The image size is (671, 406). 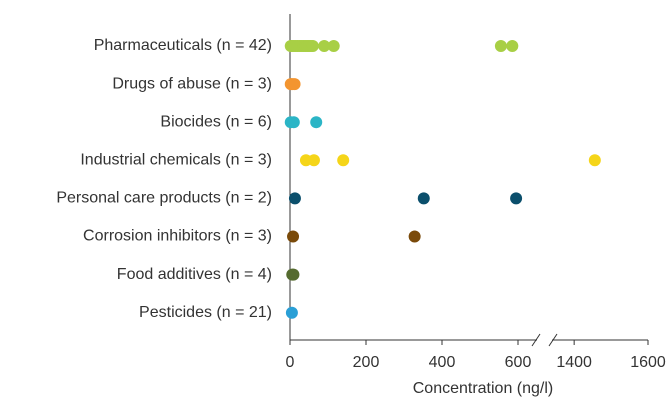 I want to click on x-tick-label: 200, so click(x=366, y=362).